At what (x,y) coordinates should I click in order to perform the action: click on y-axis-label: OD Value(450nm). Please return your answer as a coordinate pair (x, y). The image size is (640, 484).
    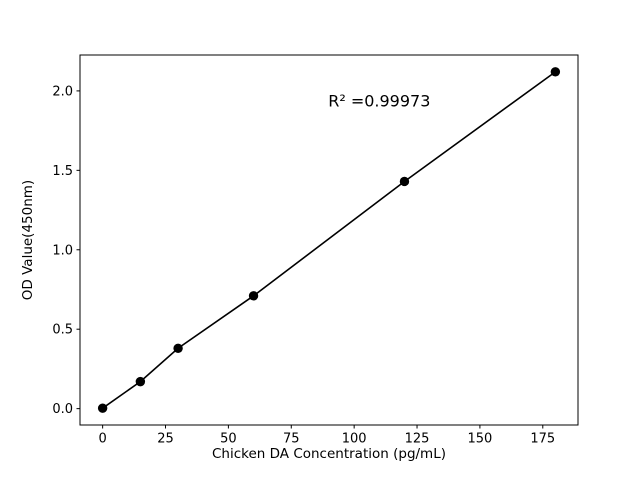
    Looking at the image, I should click on (28, 240).